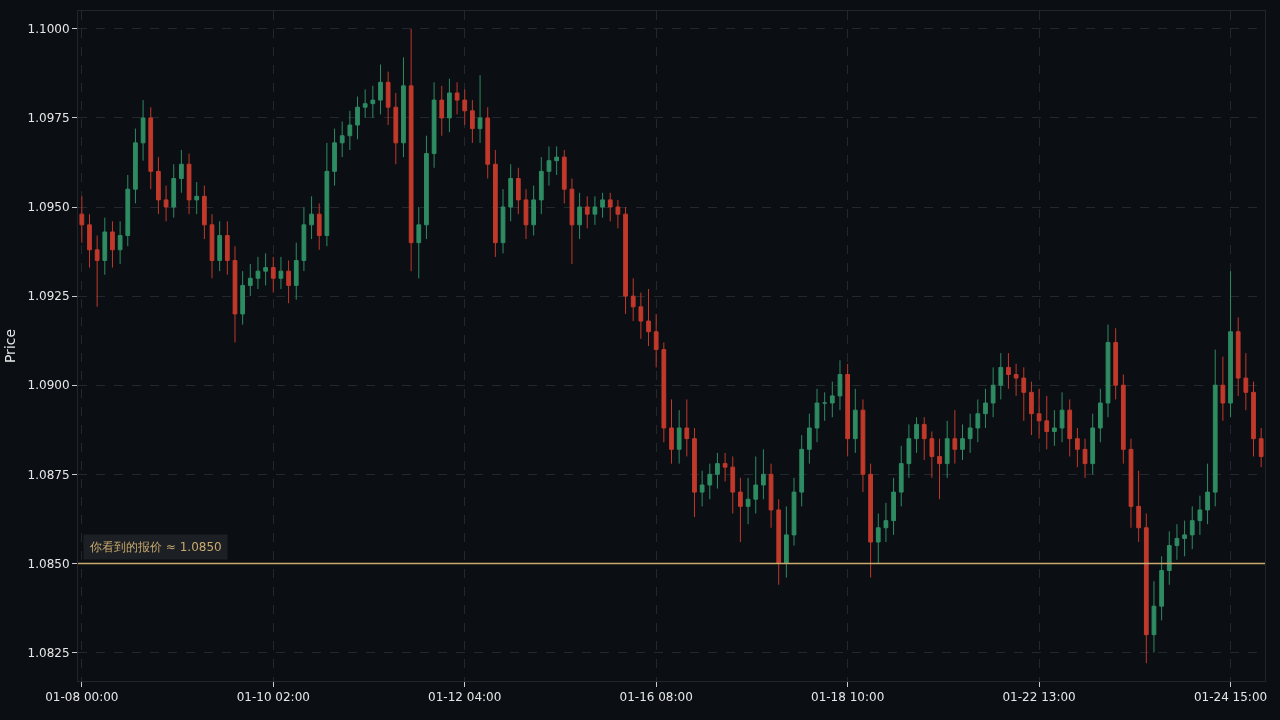 The width and height of the screenshot is (1280, 720). What do you see at coordinates (82, 697) in the screenshot?
I see `x-tick-label: 01-08 00:00` at bounding box center [82, 697].